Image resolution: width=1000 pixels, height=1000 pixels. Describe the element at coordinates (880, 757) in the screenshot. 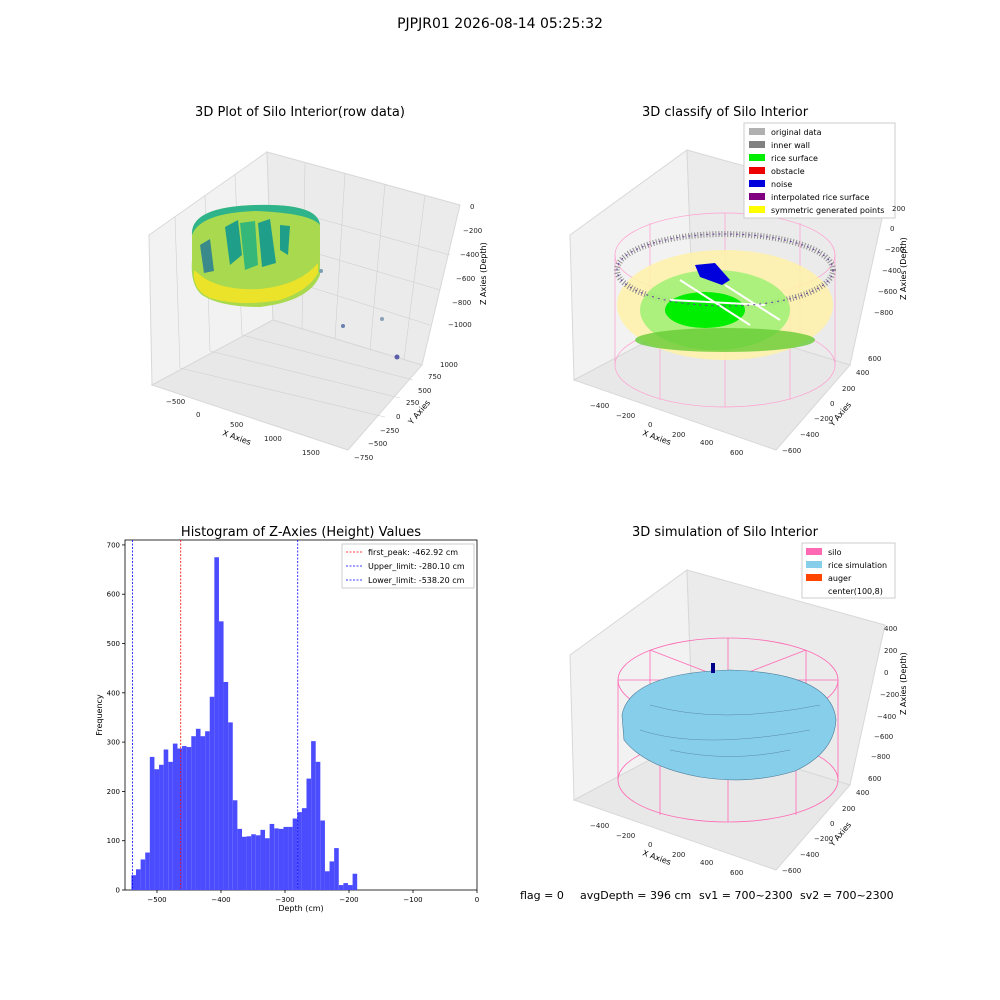

I see `sim-ztick: −800` at that location.